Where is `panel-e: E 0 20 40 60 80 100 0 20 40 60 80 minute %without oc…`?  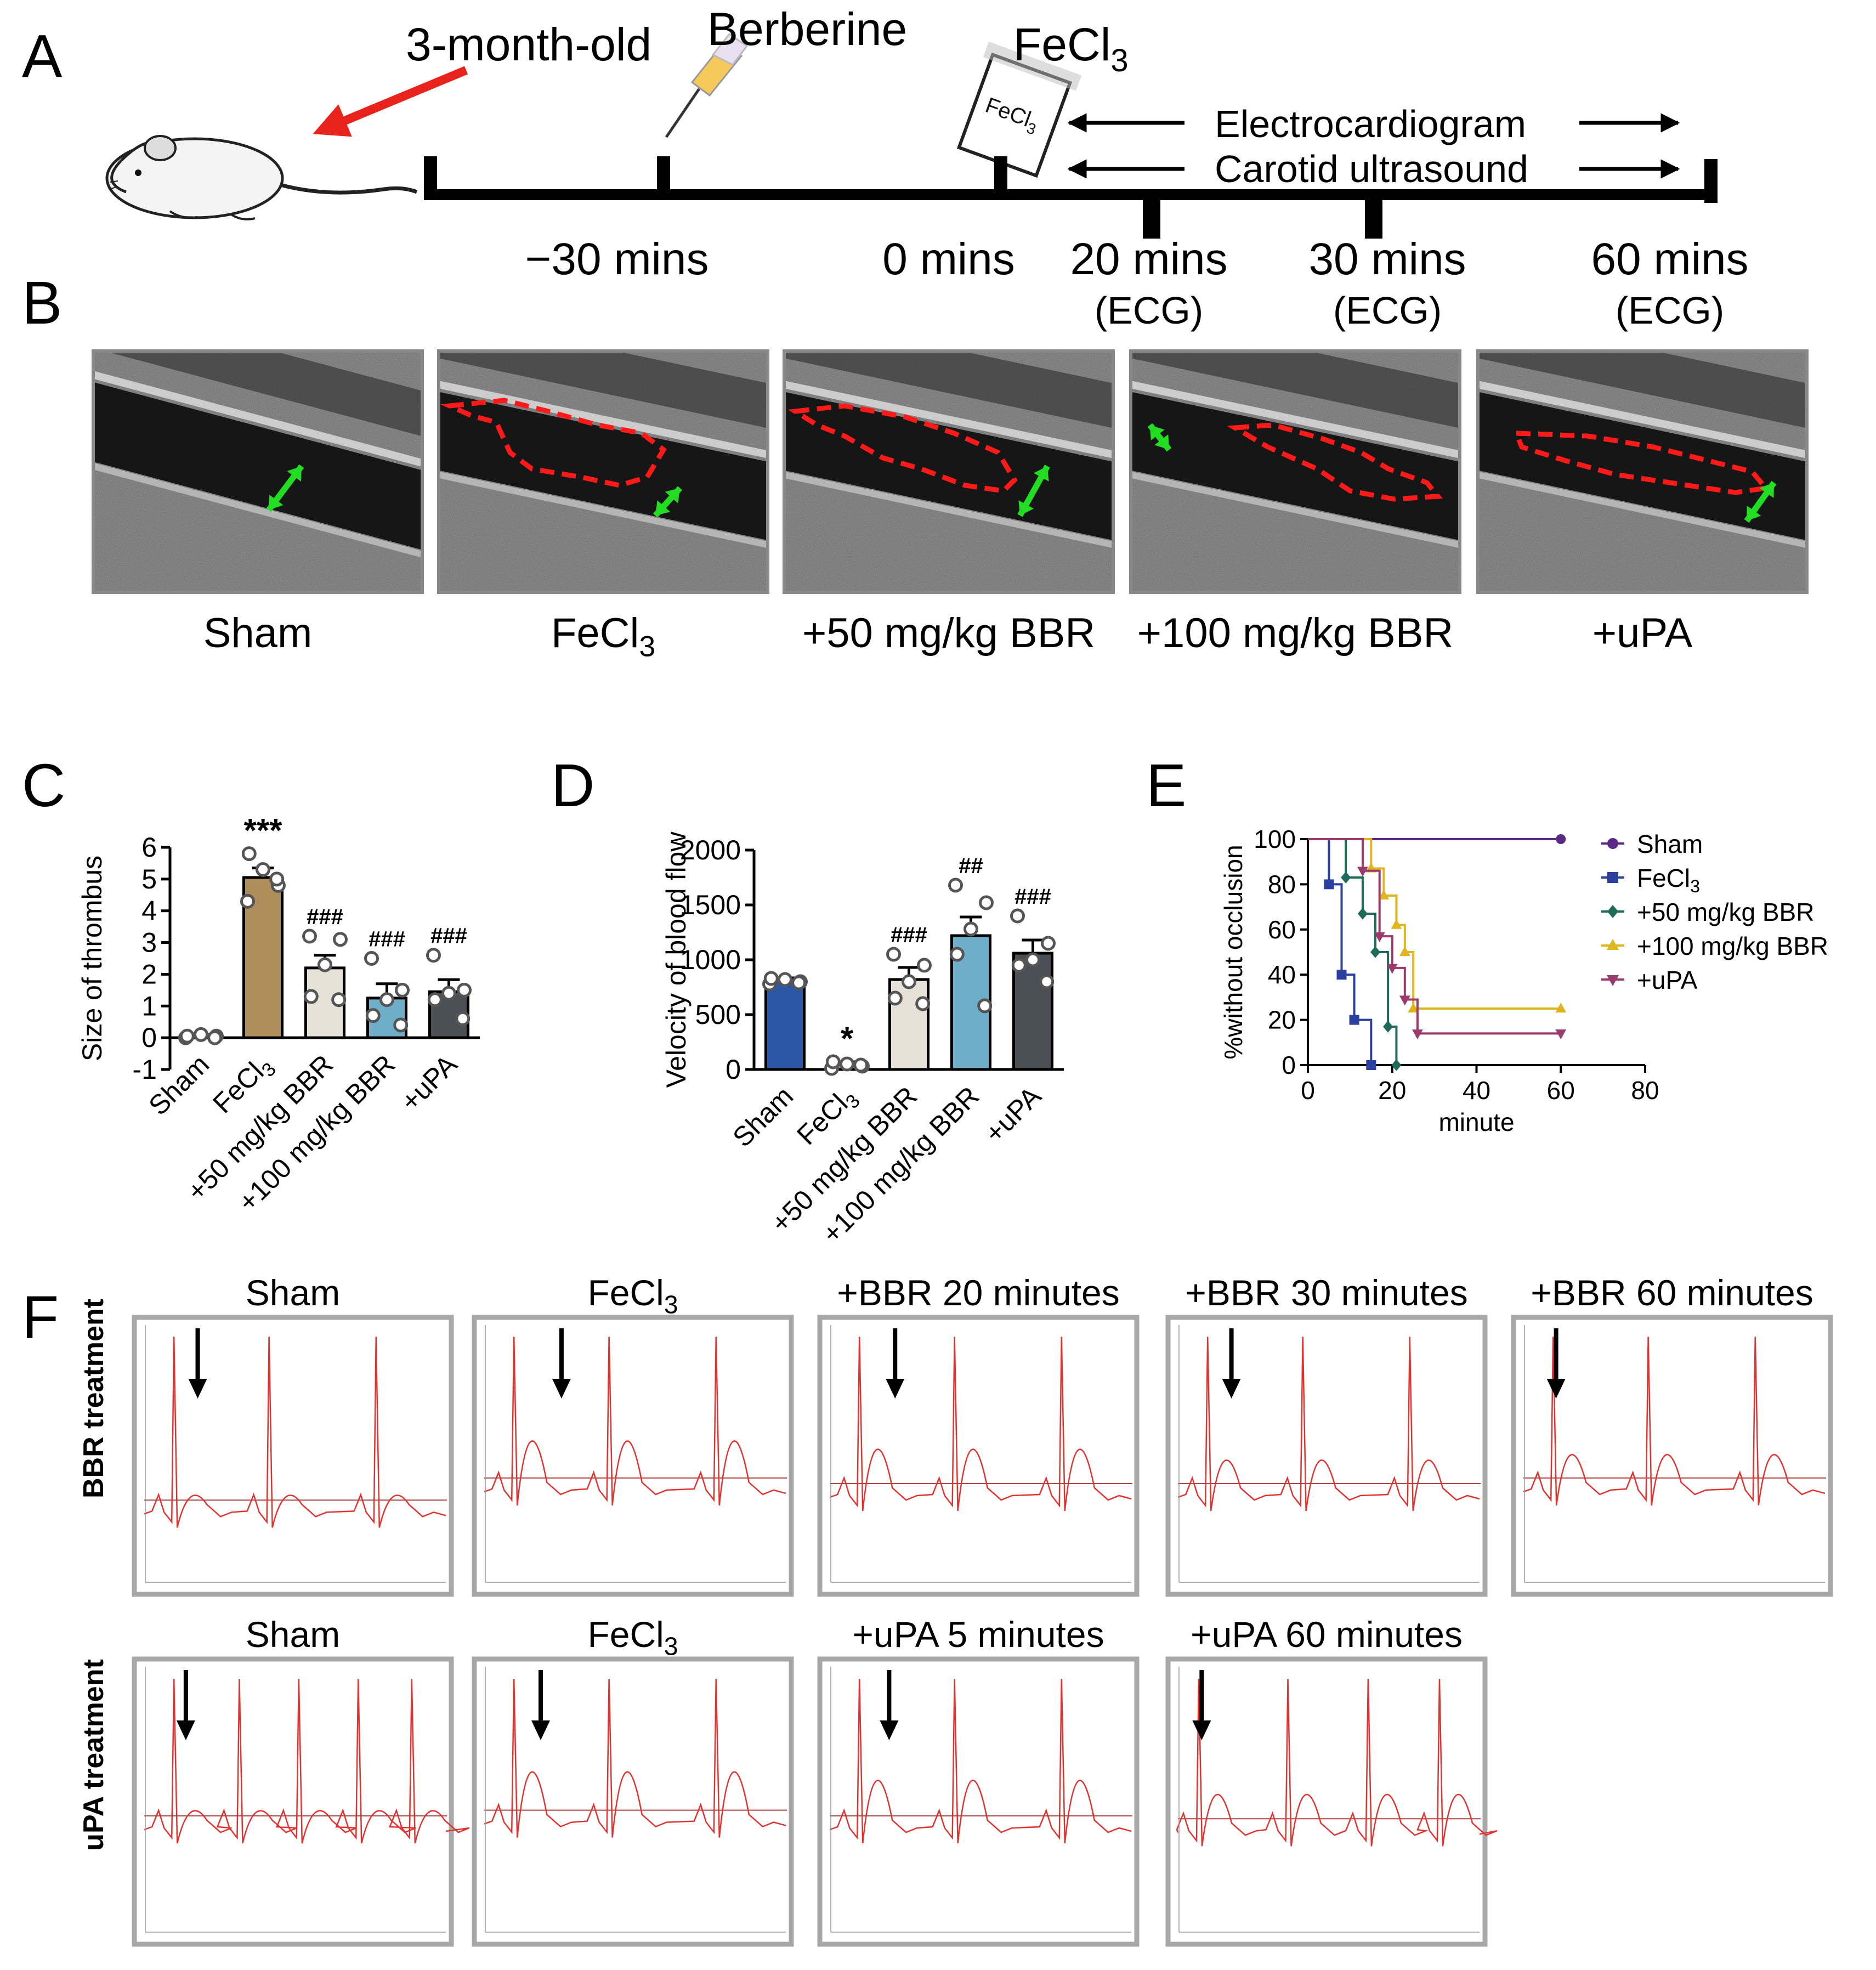 panel-e: E 0 20 40 60 80 100 0 20 40 60 80 minute %without oc… is located at coordinates (1487, 944).